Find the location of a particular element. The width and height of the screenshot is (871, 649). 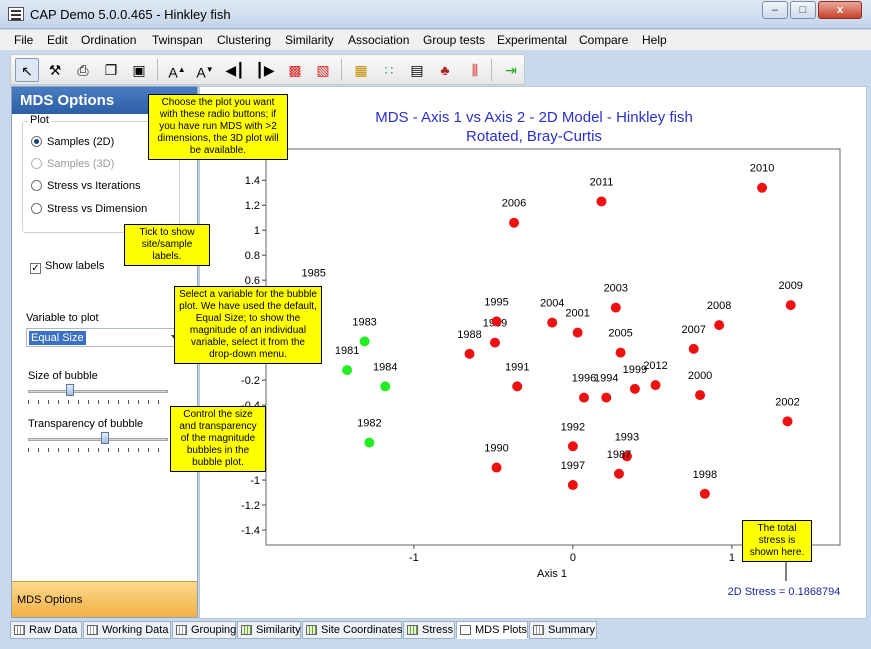

toolbar: ↖ ⚒ ⎙ ❐ ▣ A▲ A▼ ◀┃ ┃▶ ▩ ▧ ▦ ∷ ▤ ♣ ⫼ ⇥ is located at coordinates (267, 69).